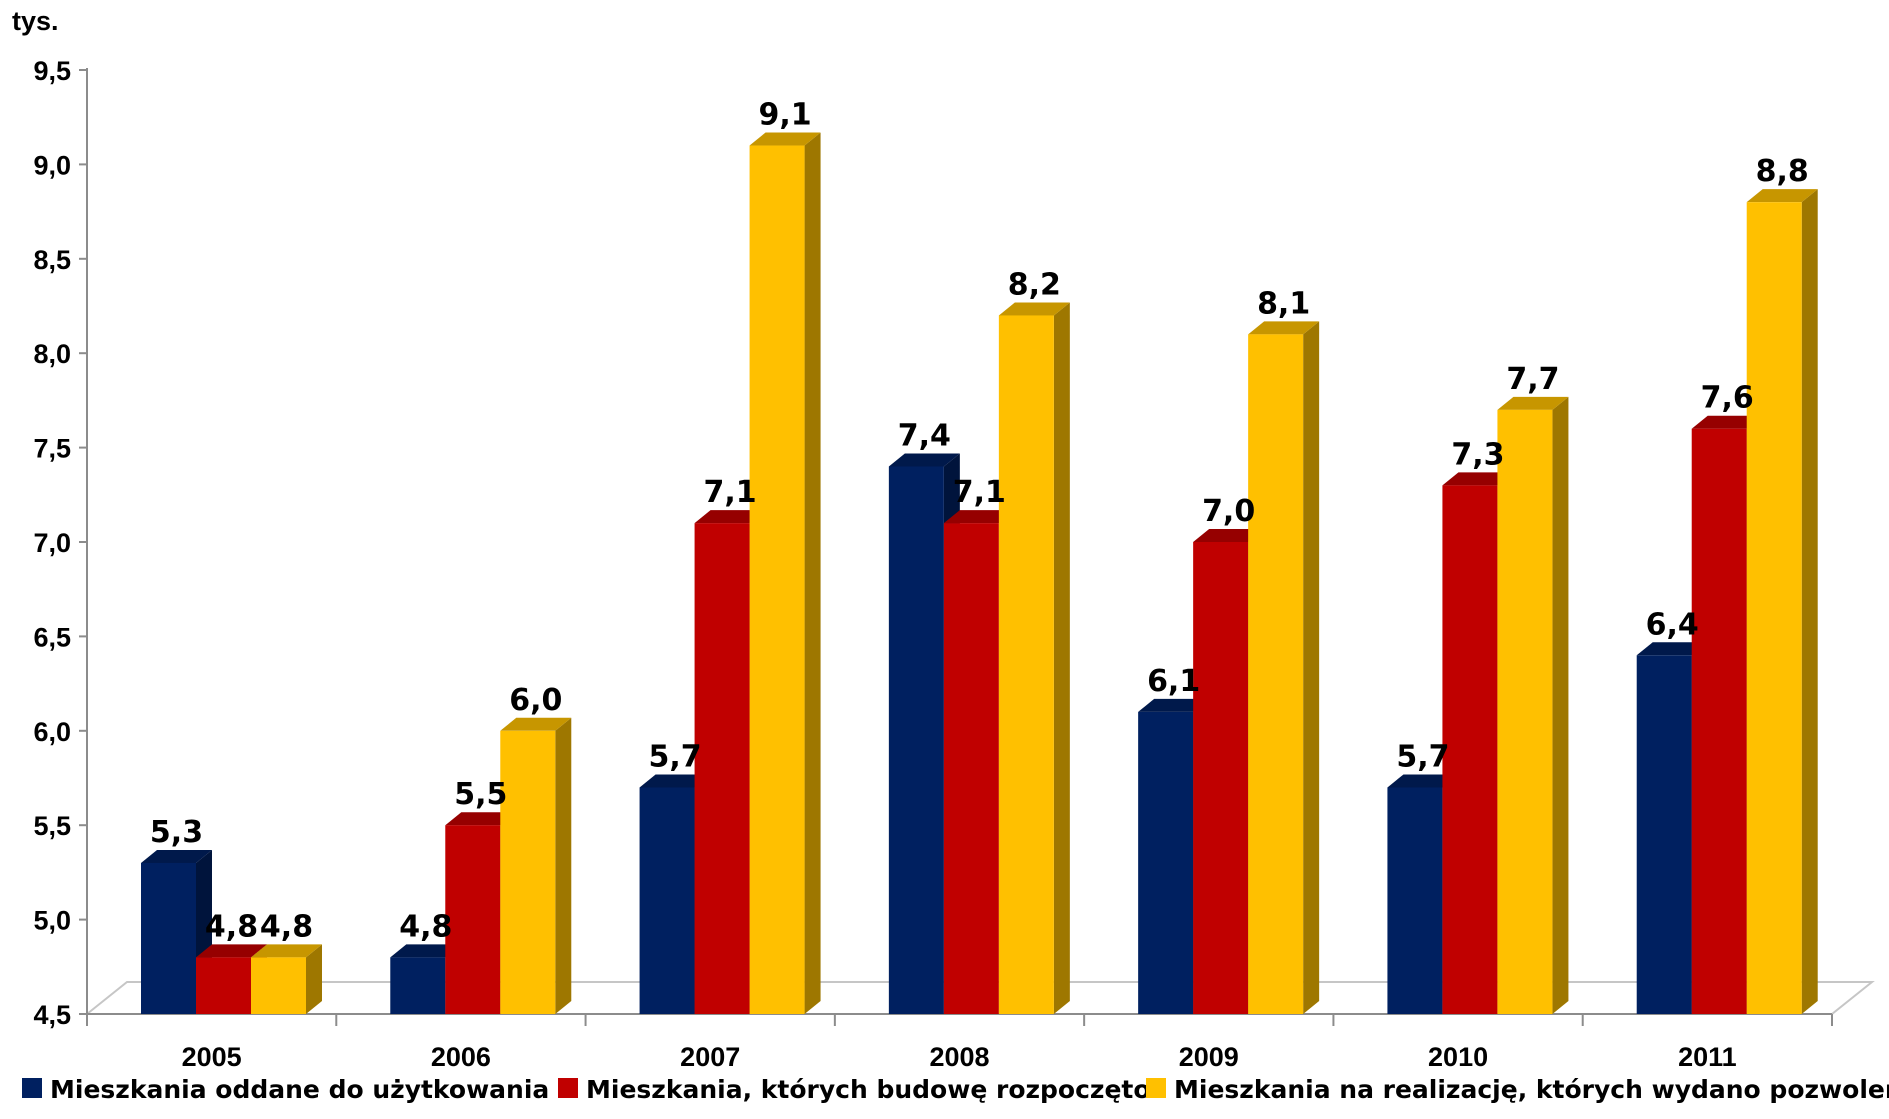 This screenshot has height=1119, width=1889. Describe the element at coordinates (1228, 511) in the screenshot. I see `data-label: 7,0` at that location.